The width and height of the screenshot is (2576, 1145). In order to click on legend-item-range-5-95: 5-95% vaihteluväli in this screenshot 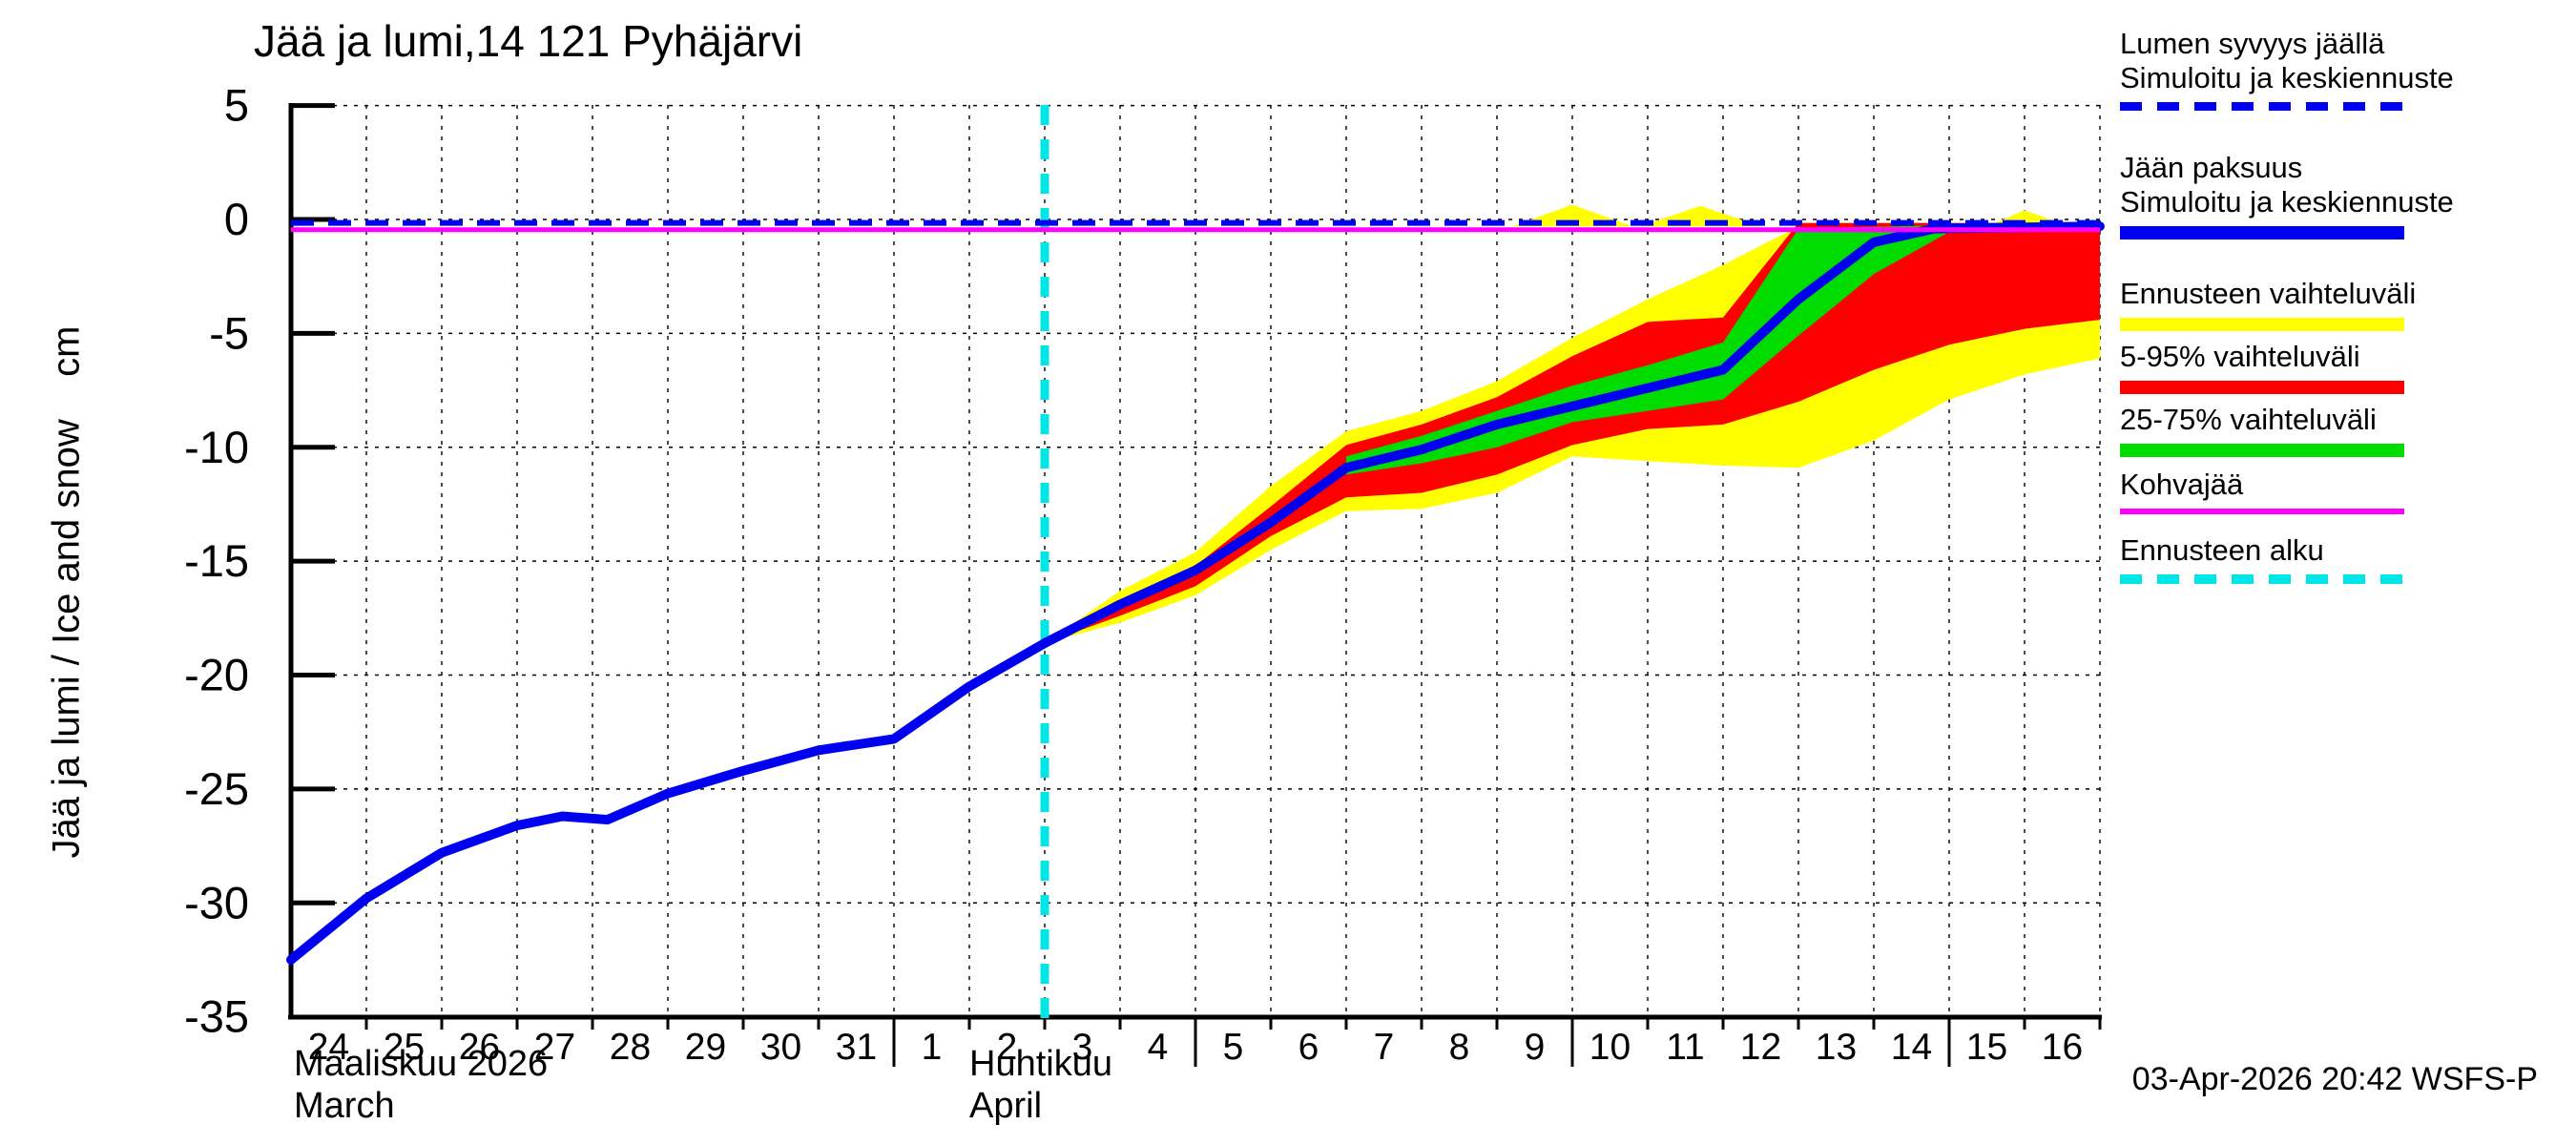, I will do `click(2344, 367)`.